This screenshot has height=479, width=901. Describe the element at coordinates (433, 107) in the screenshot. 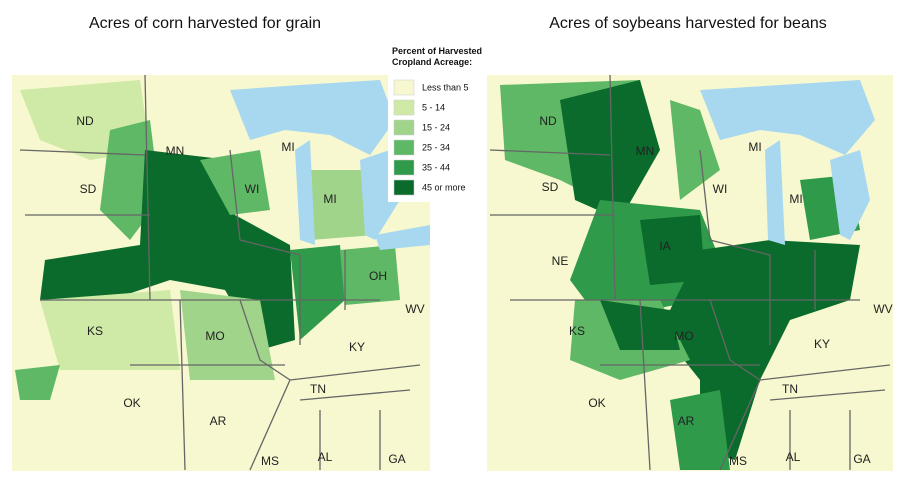

I see `legend-label: 5 - 14` at that location.